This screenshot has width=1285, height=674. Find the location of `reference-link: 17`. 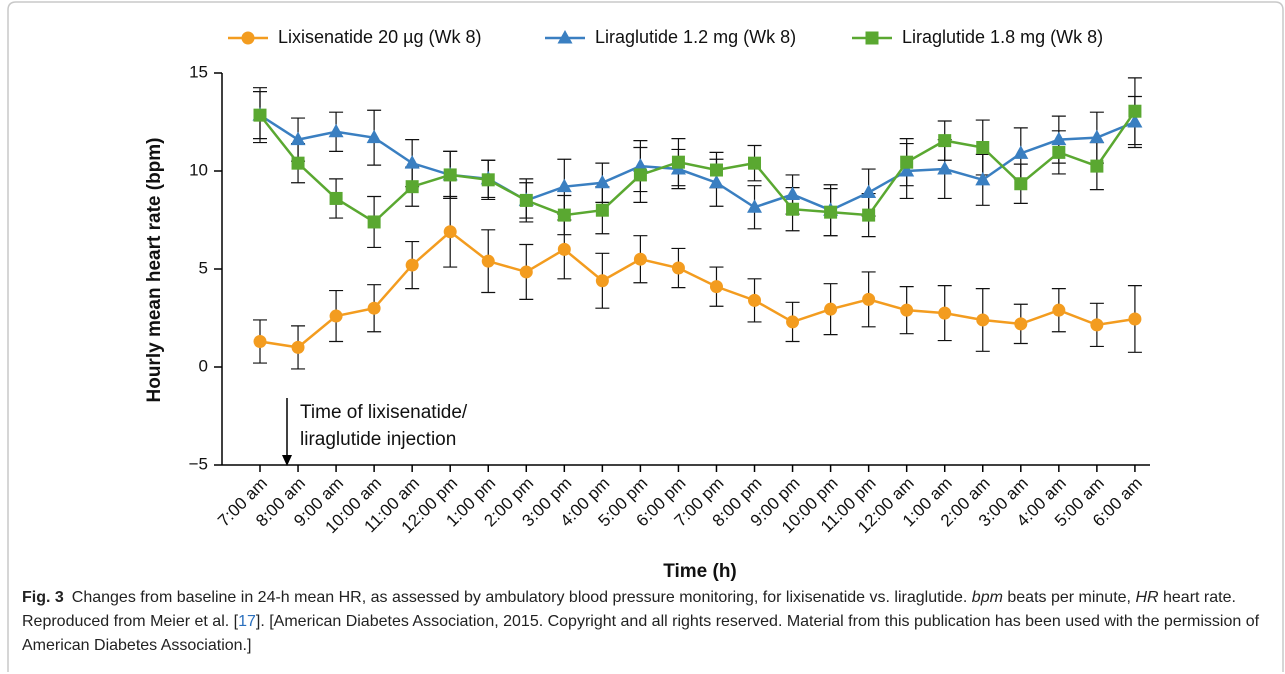

reference-link: 17 is located at coordinates (247, 621).